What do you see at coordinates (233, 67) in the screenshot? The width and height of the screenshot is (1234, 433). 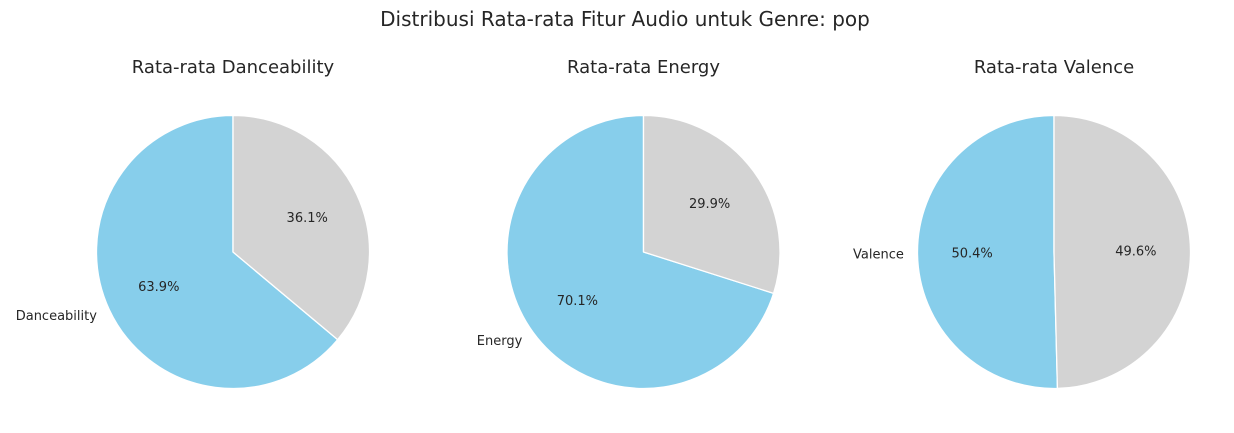 I see `pie-title: Rata-rata Danceability` at bounding box center [233, 67].